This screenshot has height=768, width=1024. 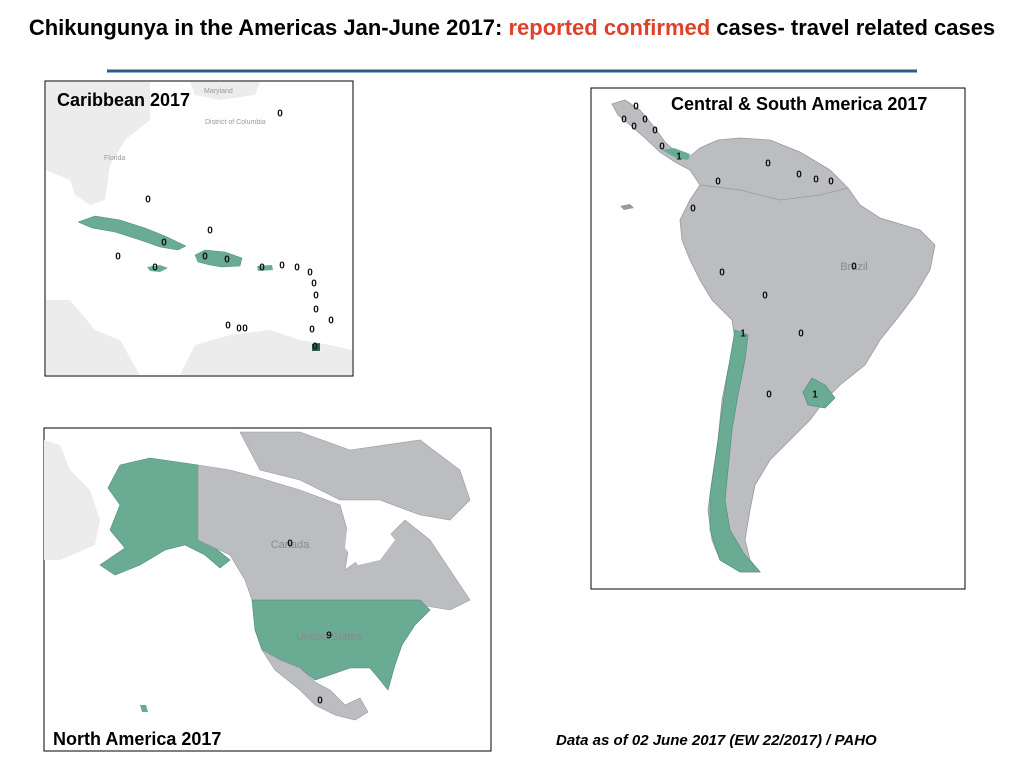 I want to click on state-hawaii, so click(x=144, y=708).